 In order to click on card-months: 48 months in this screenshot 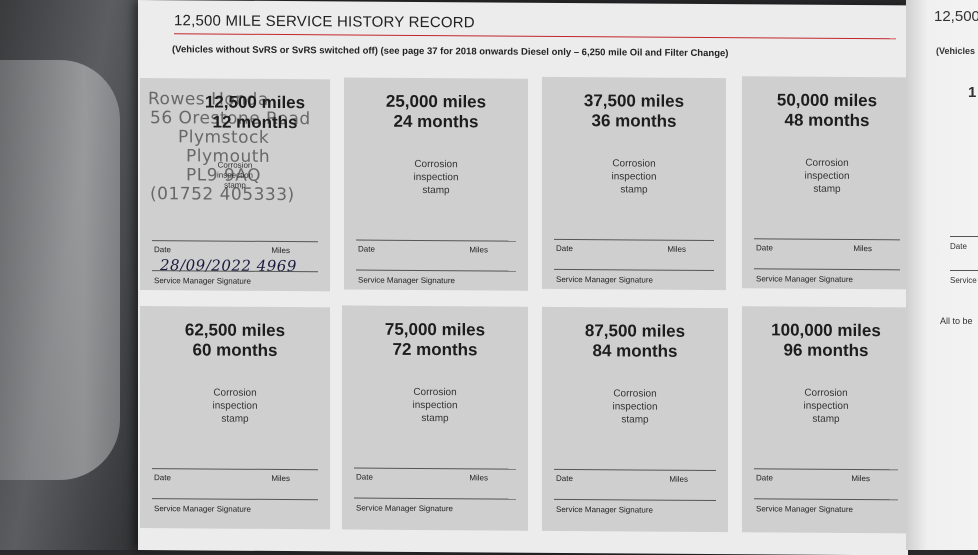, I will do `click(827, 120)`.